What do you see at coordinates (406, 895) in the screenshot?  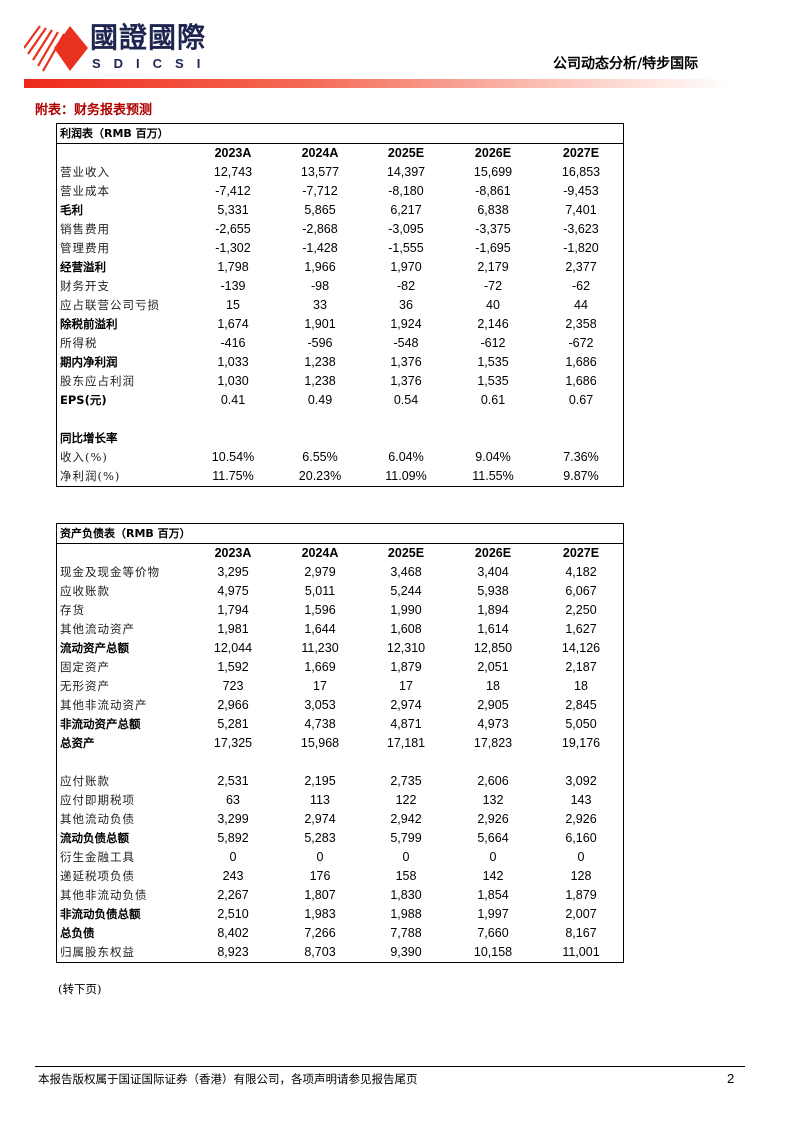 I see `cell-value: 1,830` at bounding box center [406, 895].